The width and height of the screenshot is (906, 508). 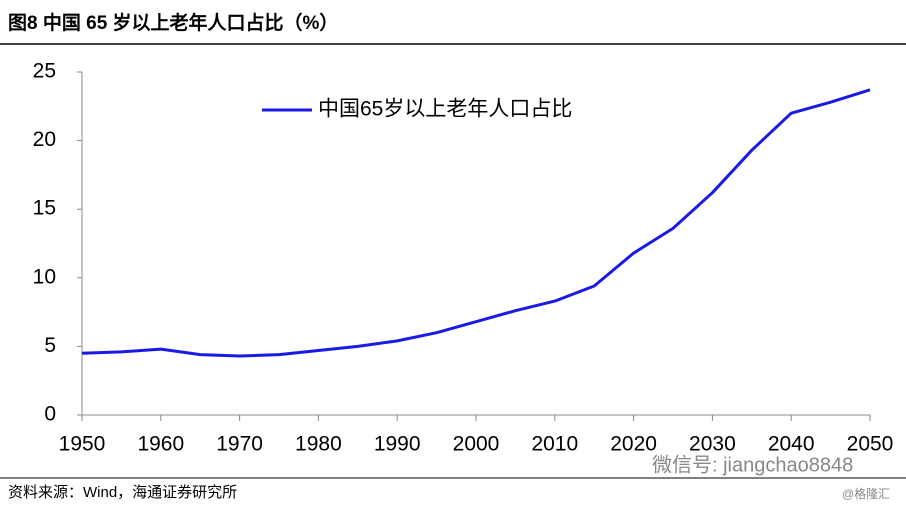 I want to click on chart-title: 图8 中国 65 岁以上老年人口占比（%）, so click(x=173, y=22).